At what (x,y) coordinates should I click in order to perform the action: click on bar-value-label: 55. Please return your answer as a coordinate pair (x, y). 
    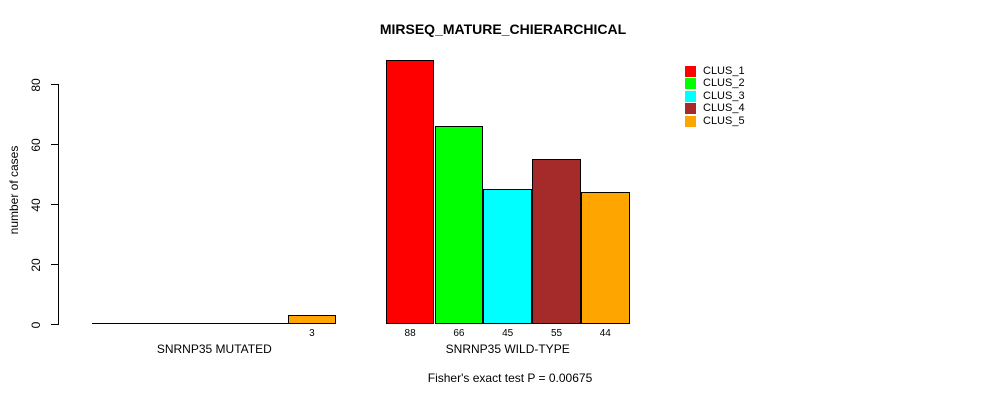
    Looking at the image, I should click on (556, 333).